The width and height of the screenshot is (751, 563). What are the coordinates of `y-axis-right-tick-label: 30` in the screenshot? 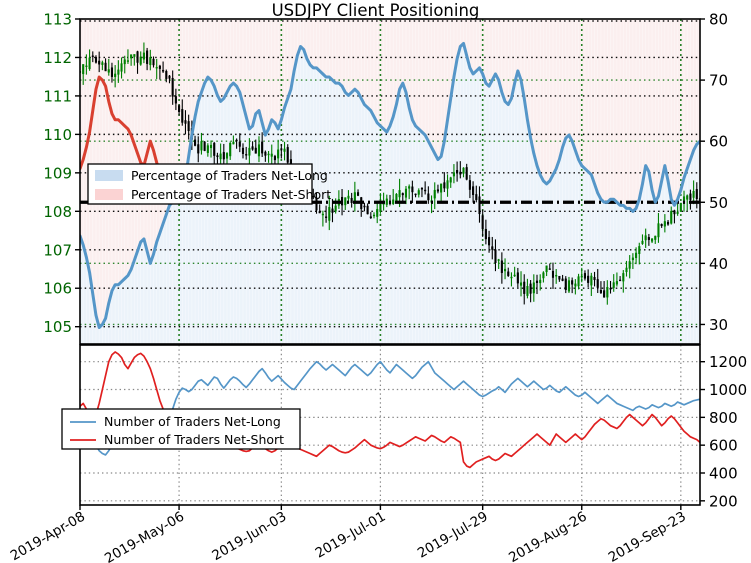 It's located at (718, 325).